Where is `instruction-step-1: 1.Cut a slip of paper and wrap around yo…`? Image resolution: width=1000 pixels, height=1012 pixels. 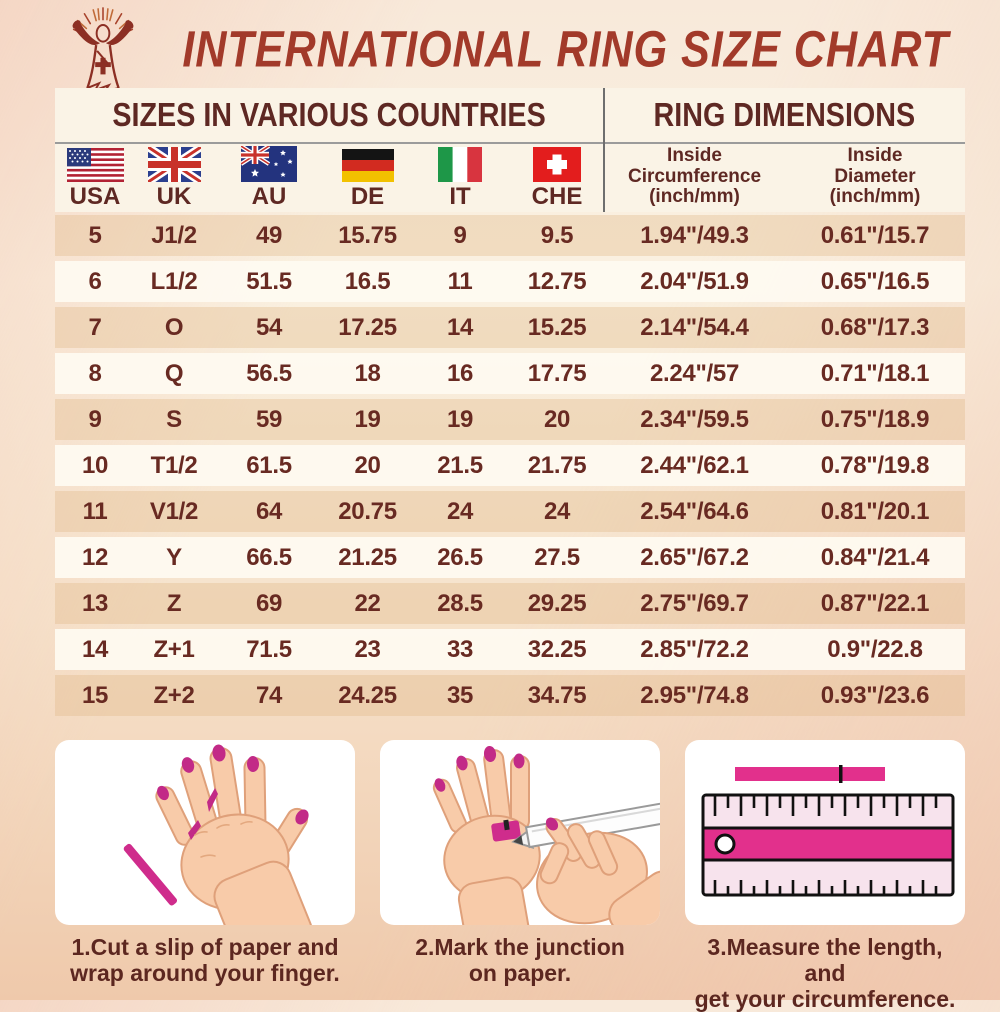 instruction-step-1: 1.Cut a slip of paper and wrap around yo… is located at coordinates (205, 876).